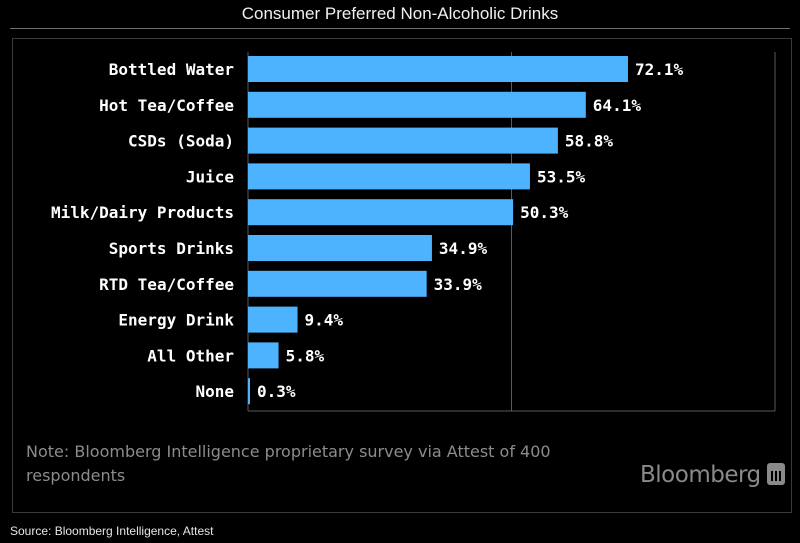 The width and height of the screenshot is (800, 543). What do you see at coordinates (458, 284) in the screenshot?
I see `value-label-6: 33.9%` at bounding box center [458, 284].